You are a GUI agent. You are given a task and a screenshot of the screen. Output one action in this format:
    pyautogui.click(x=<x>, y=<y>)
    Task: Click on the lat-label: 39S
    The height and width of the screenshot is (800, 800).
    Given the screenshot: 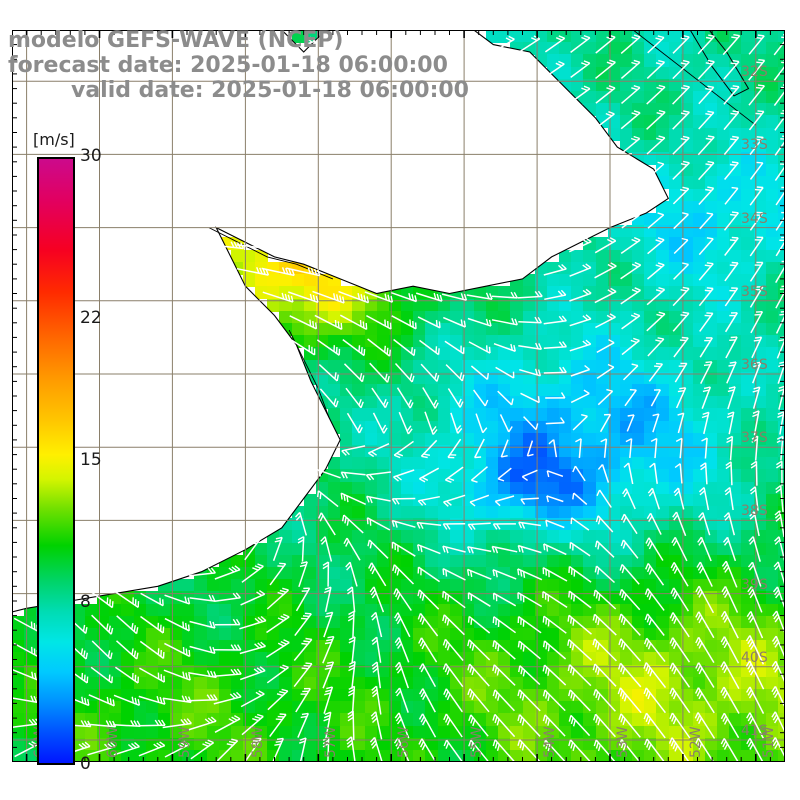 What is the action you would take?
    pyautogui.click(x=754, y=584)
    